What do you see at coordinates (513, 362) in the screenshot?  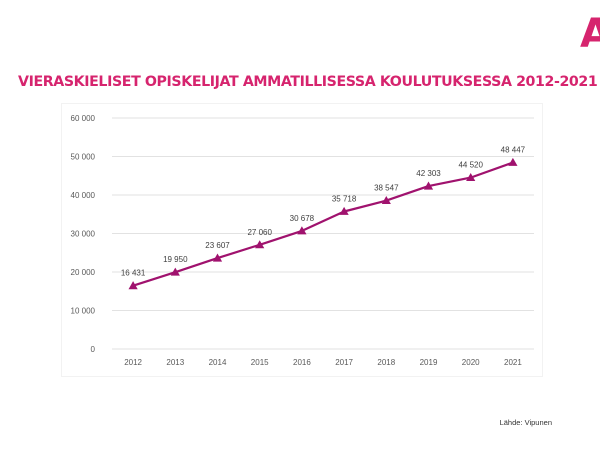 I see `x-tick-label: 2021` at bounding box center [513, 362].